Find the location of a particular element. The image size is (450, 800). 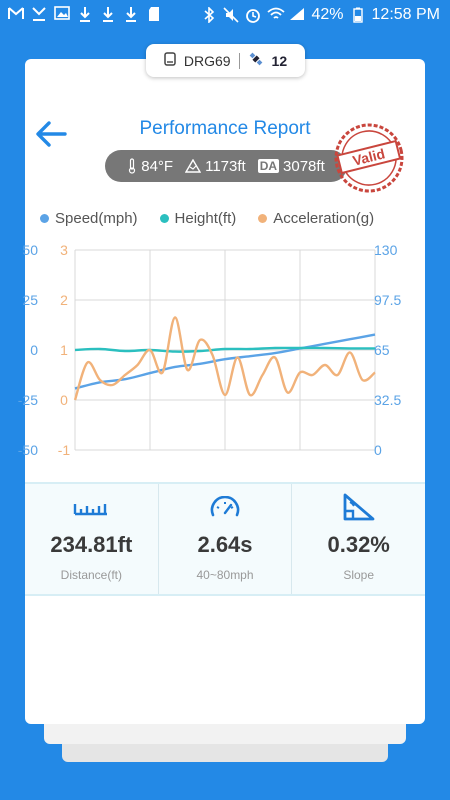

stat-distance: 234.81ft Distance(ft) is located at coordinates (92, 539).